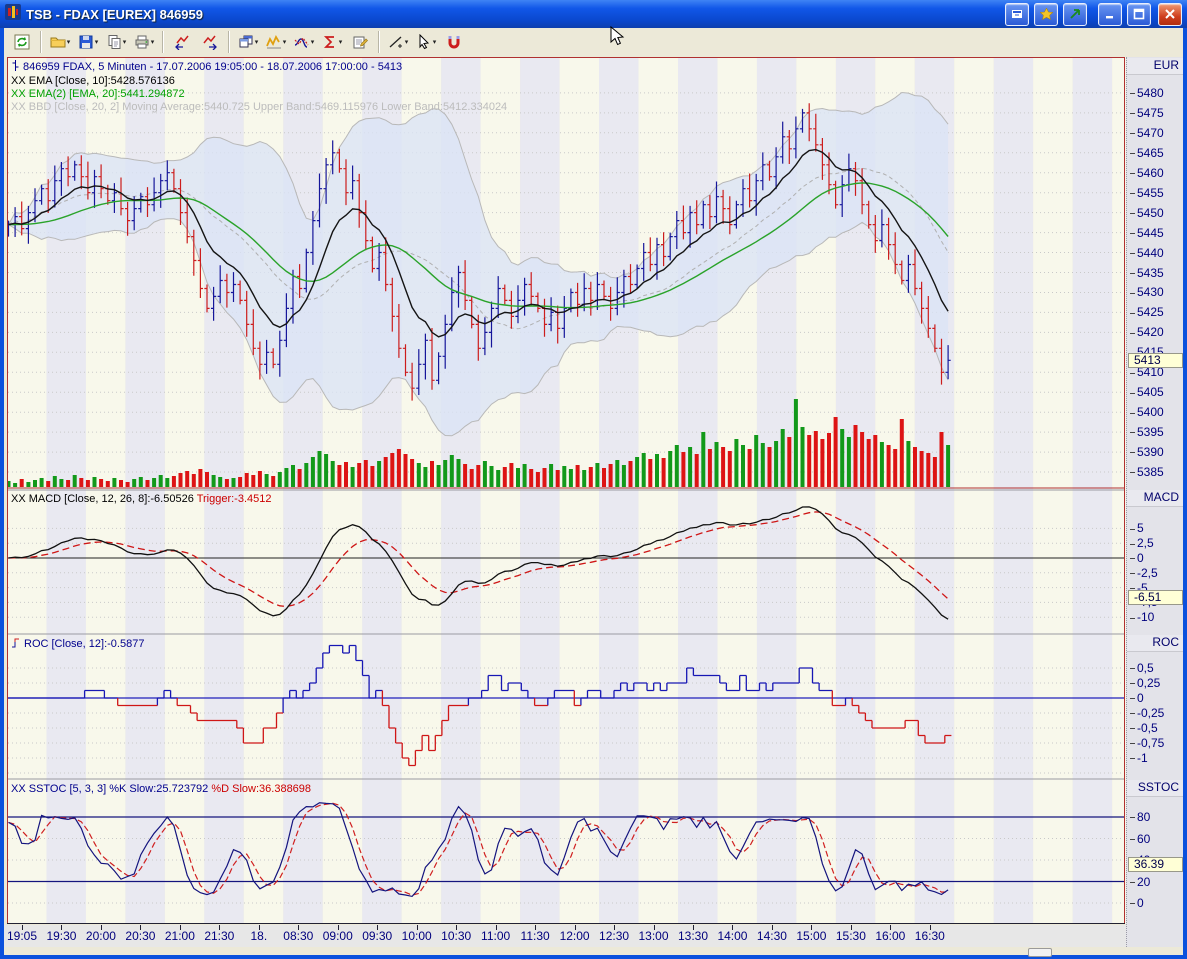 The height and width of the screenshot is (959, 1187). What do you see at coordinates (1137, 558) in the screenshot?
I see `macd-axis-tick: 0` at bounding box center [1137, 558].